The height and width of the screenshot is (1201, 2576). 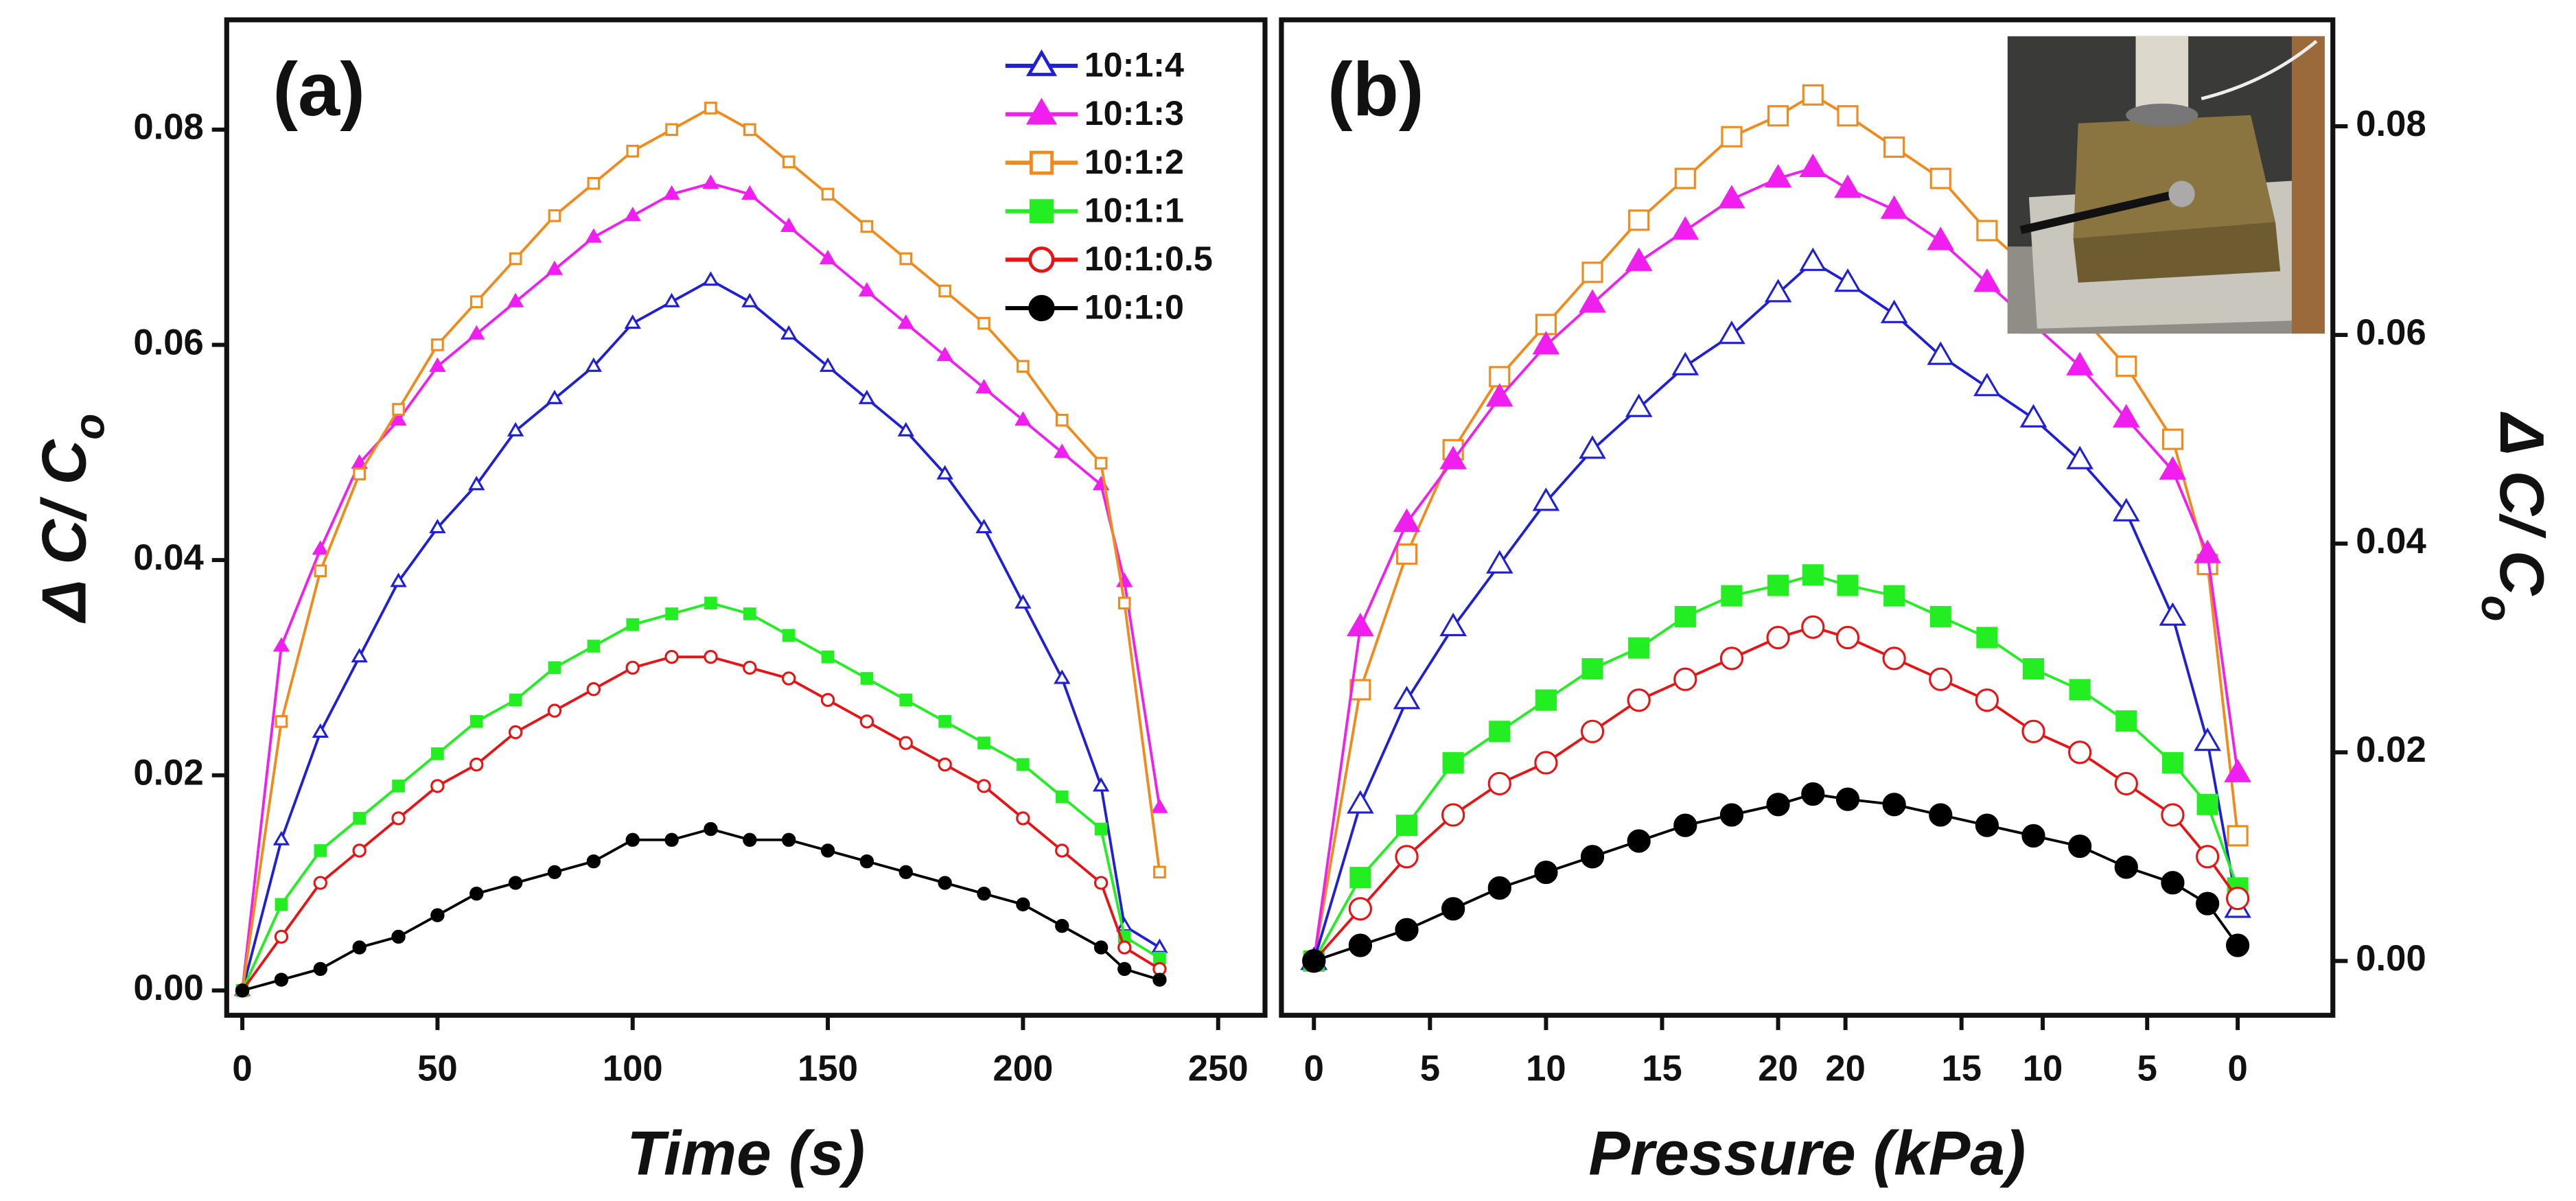 I want to click on x-tick-label: 50, so click(x=437, y=1069).